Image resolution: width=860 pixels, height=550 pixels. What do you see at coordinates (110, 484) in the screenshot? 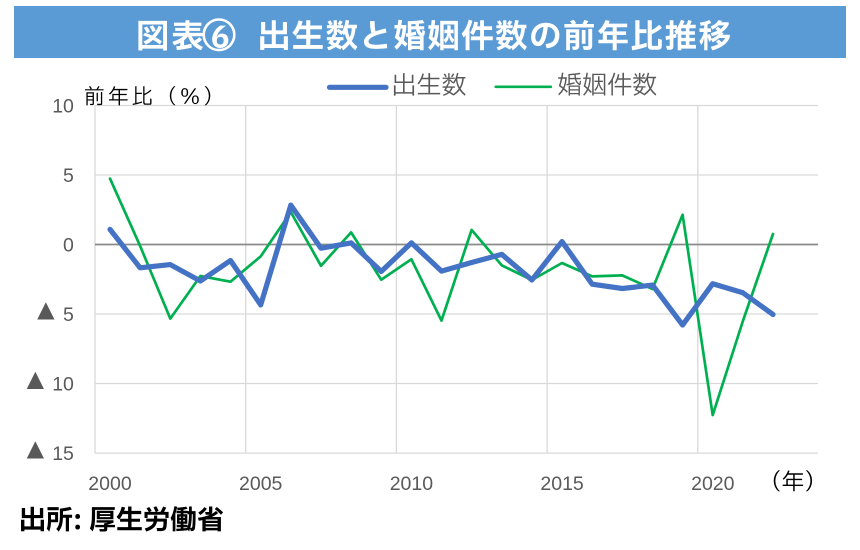
I see `svg-text: 2000` at bounding box center [110, 484].